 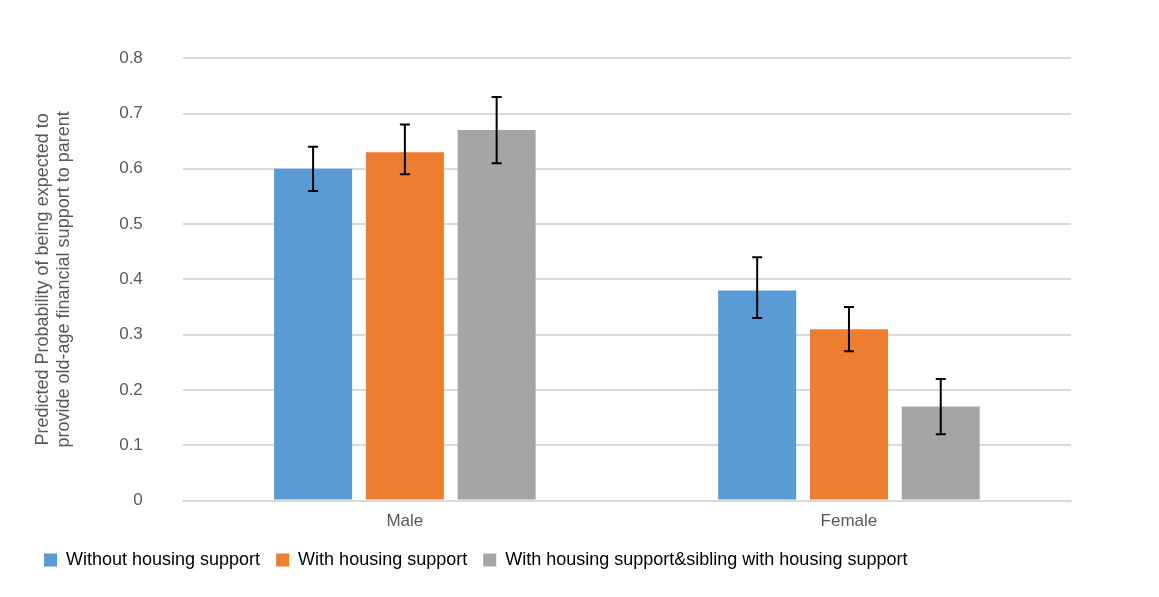 I want to click on y-tick-label: 0.4, so click(x=131, y=279).